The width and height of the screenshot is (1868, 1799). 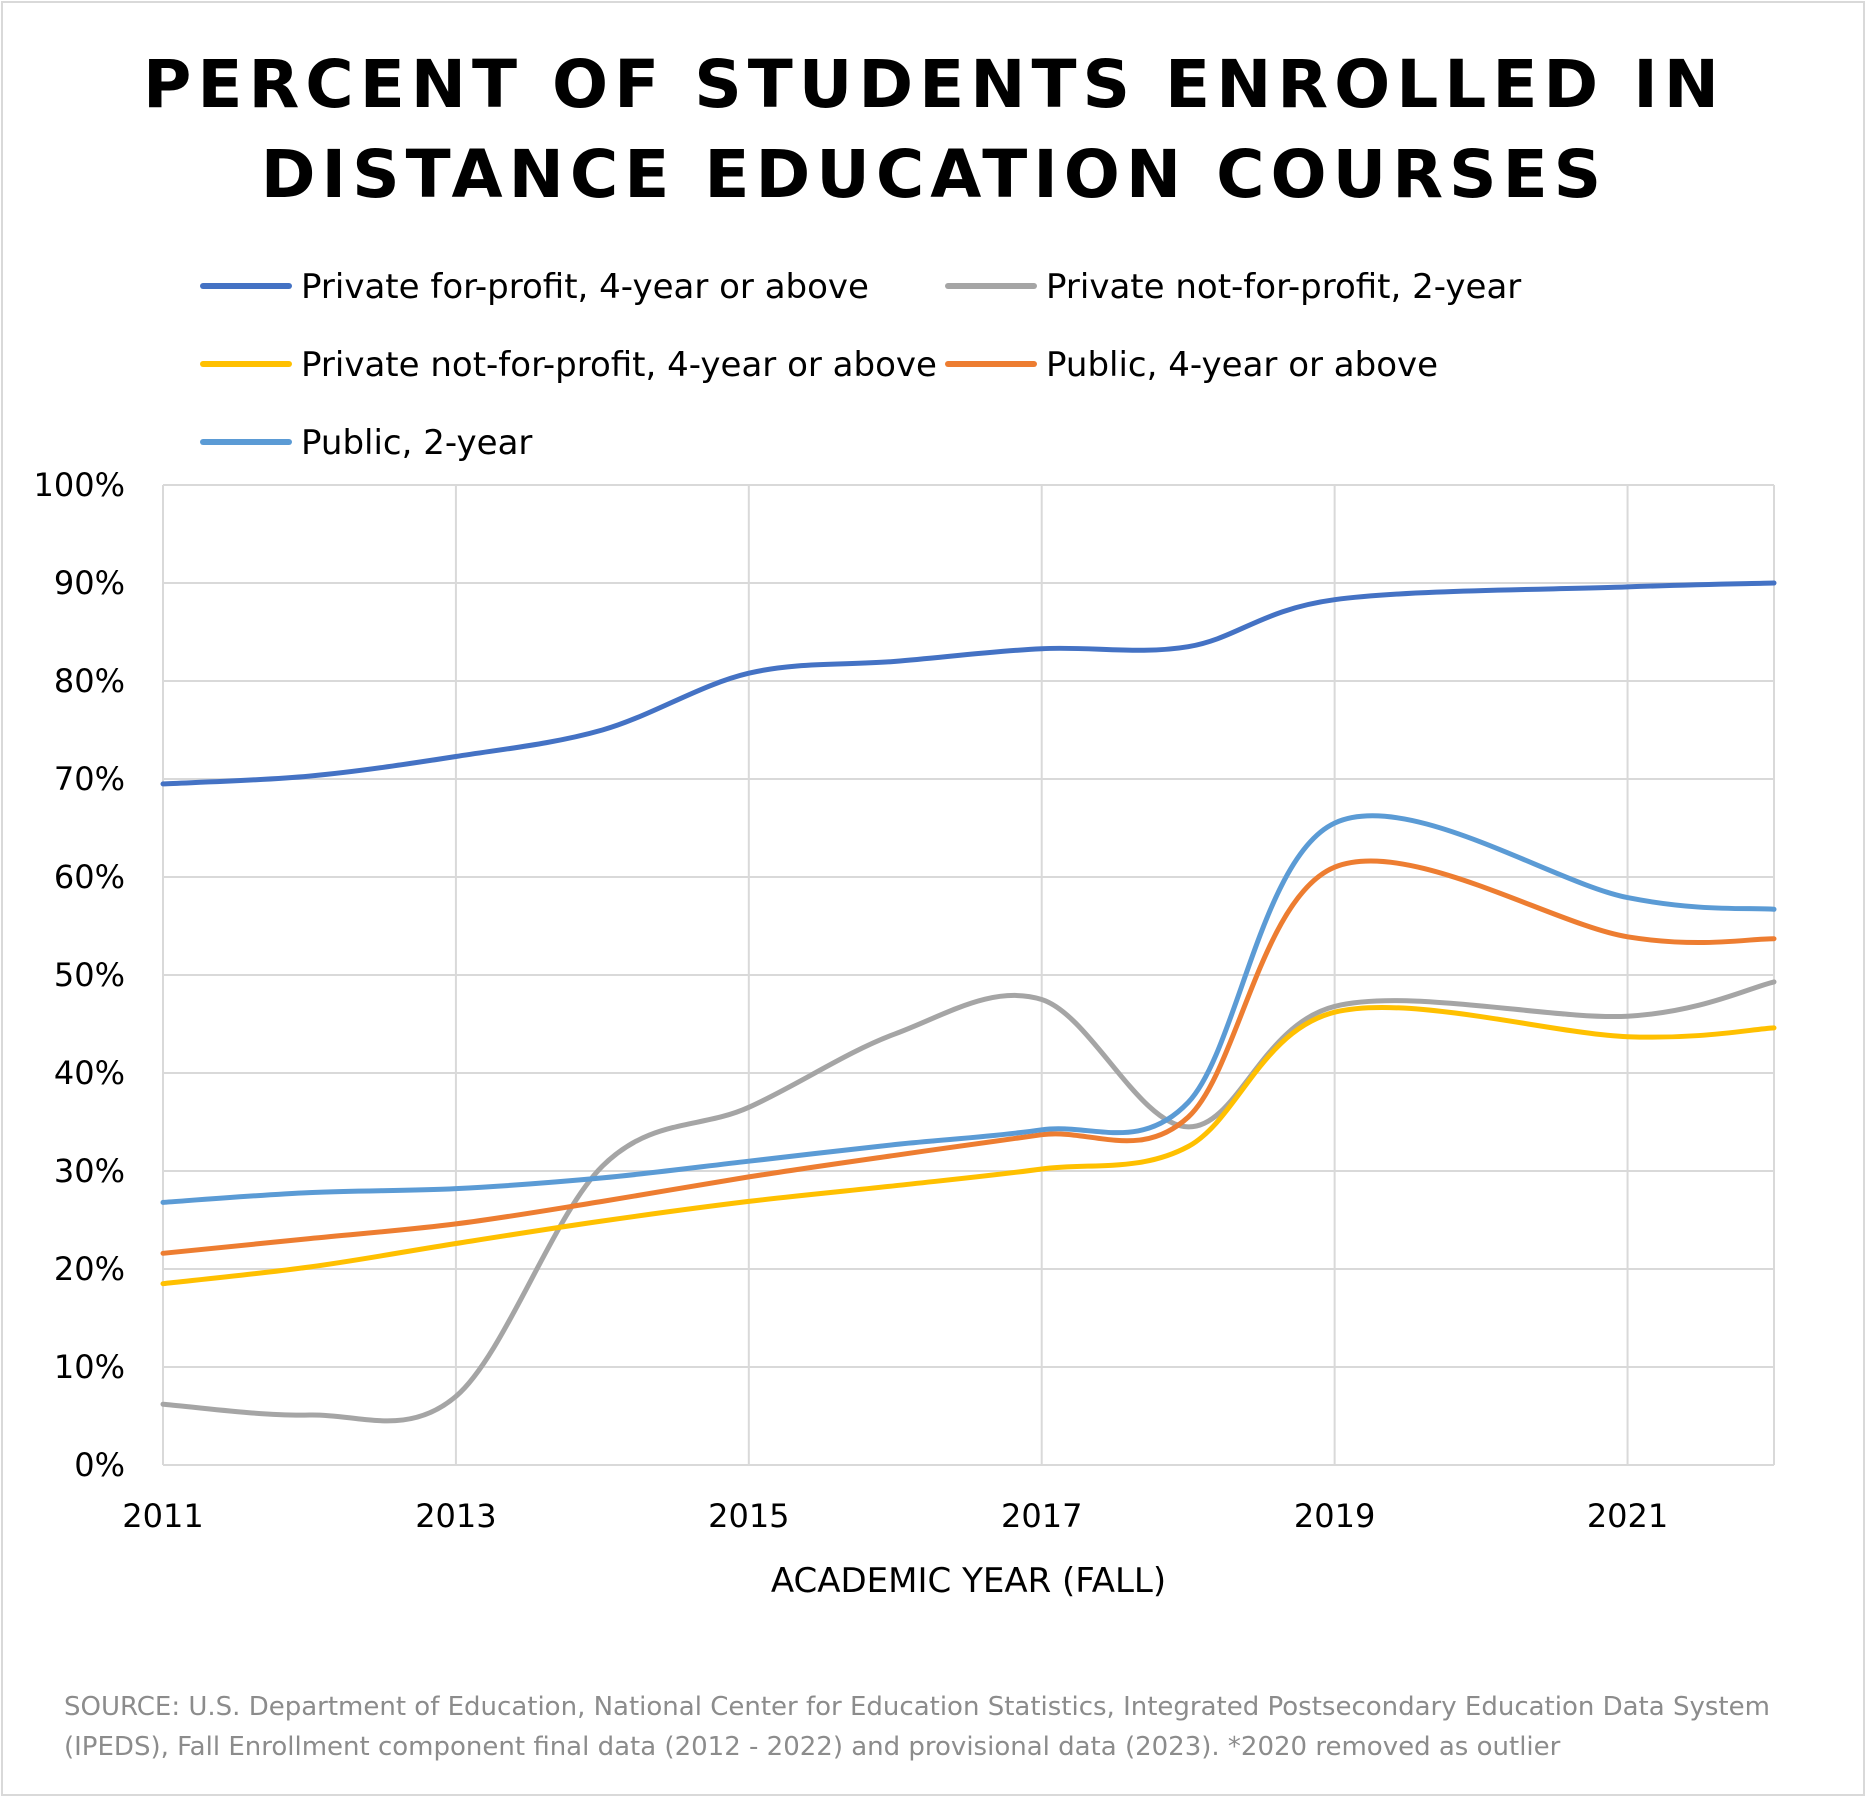 What do you see at coordinates (1041, 1516) in the screenshot?
I see `x-tick-label: 2017` at bounding box center [1041, 1516].